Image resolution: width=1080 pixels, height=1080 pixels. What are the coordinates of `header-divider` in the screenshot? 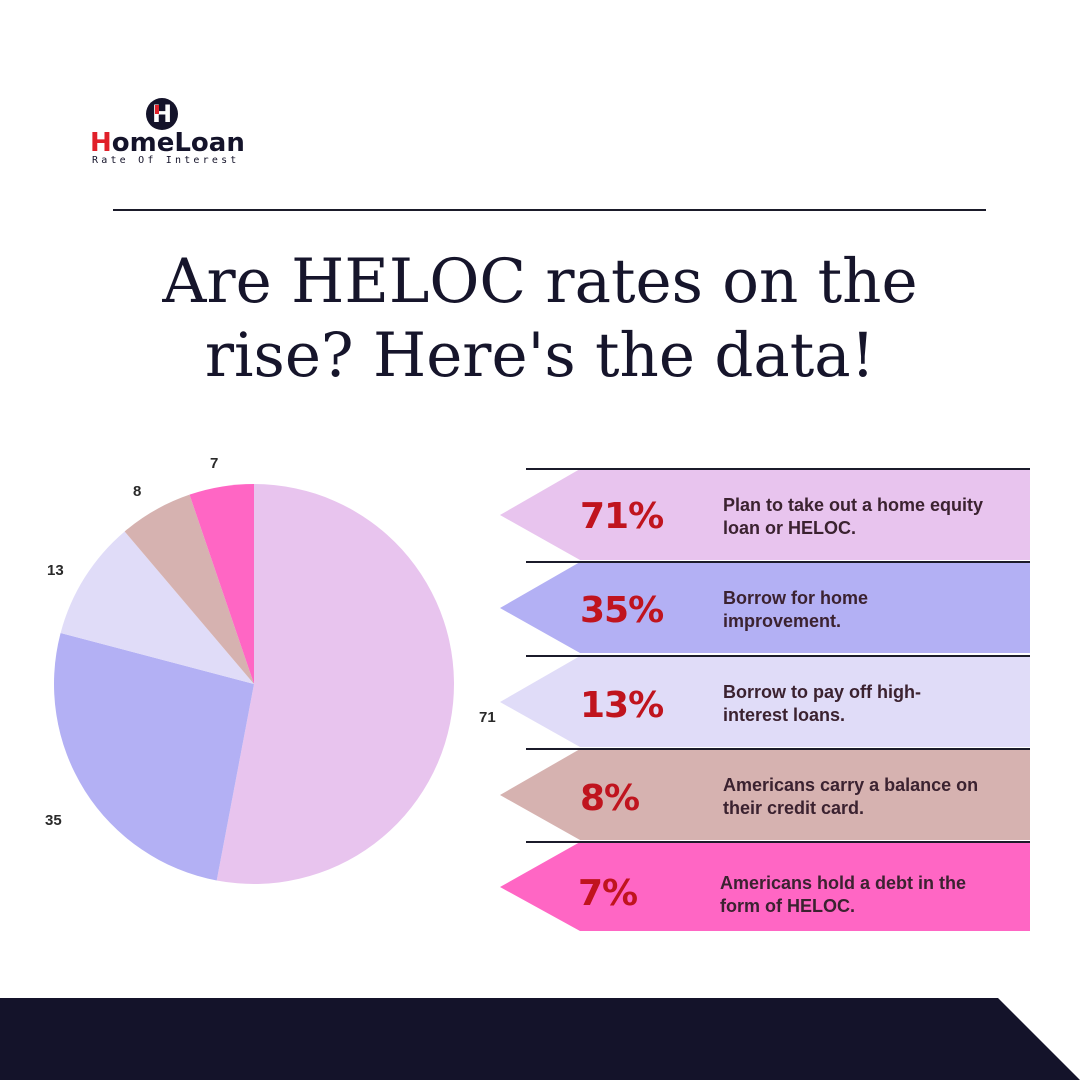 It's located at (549, 210).